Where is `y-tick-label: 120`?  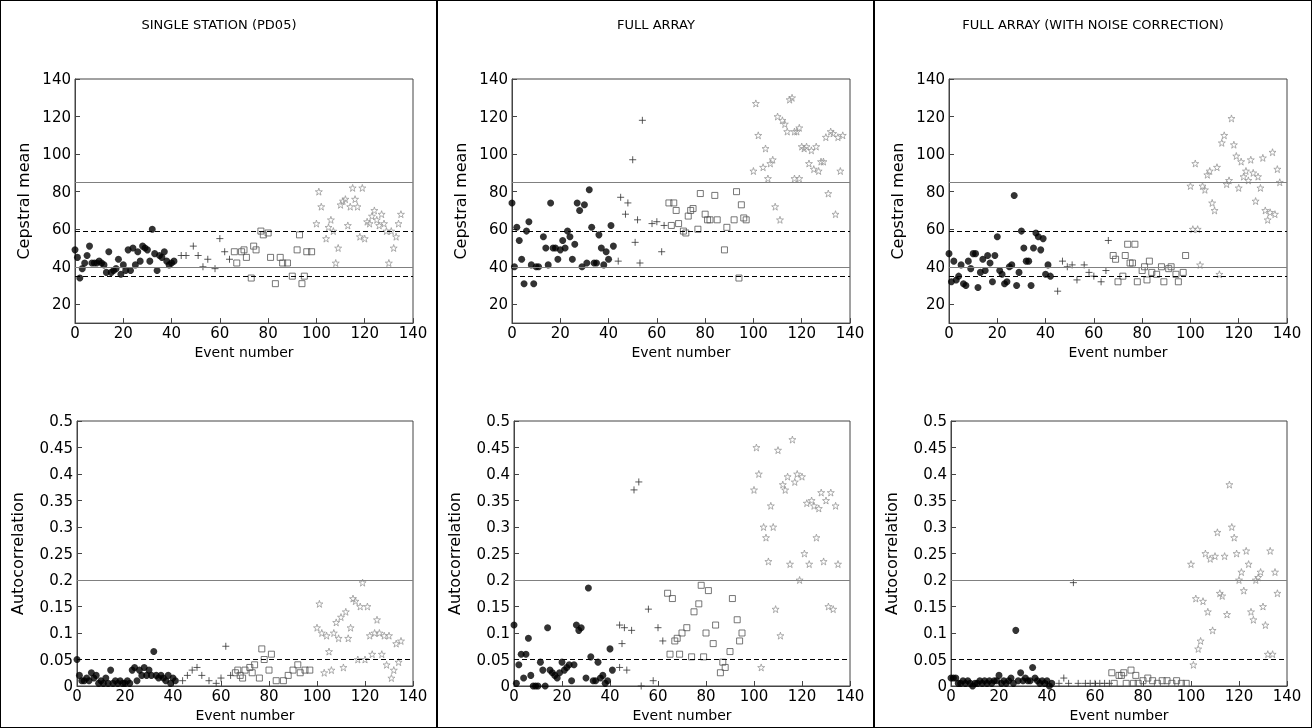 y-tick-label: 120 is located at coordinates (493, 116).